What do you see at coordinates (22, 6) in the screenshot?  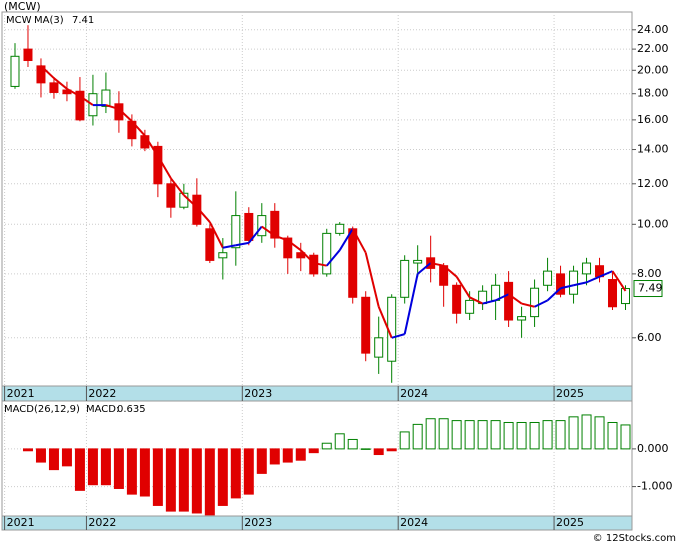 I see `chart-title: (MCW)` at bounding box center [22, 6].